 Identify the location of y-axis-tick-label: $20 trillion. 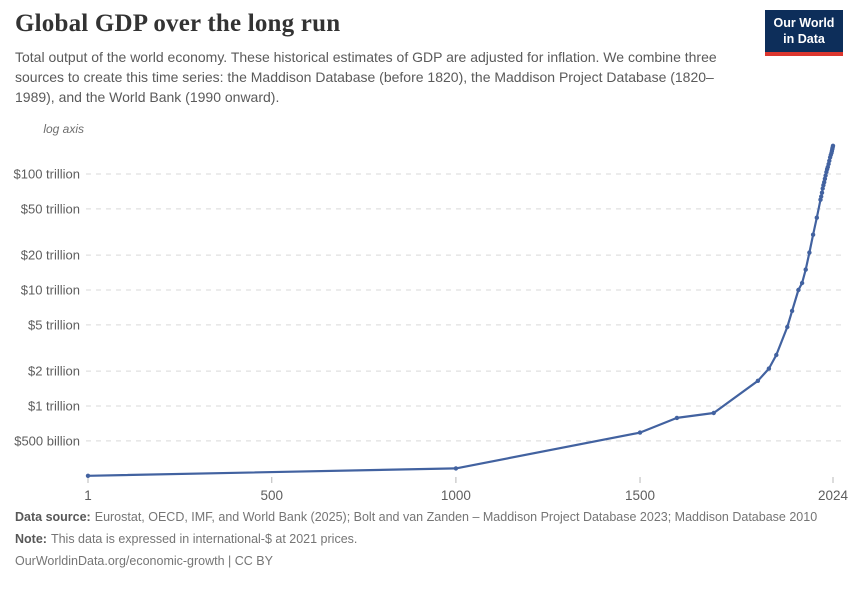
(50, 255).